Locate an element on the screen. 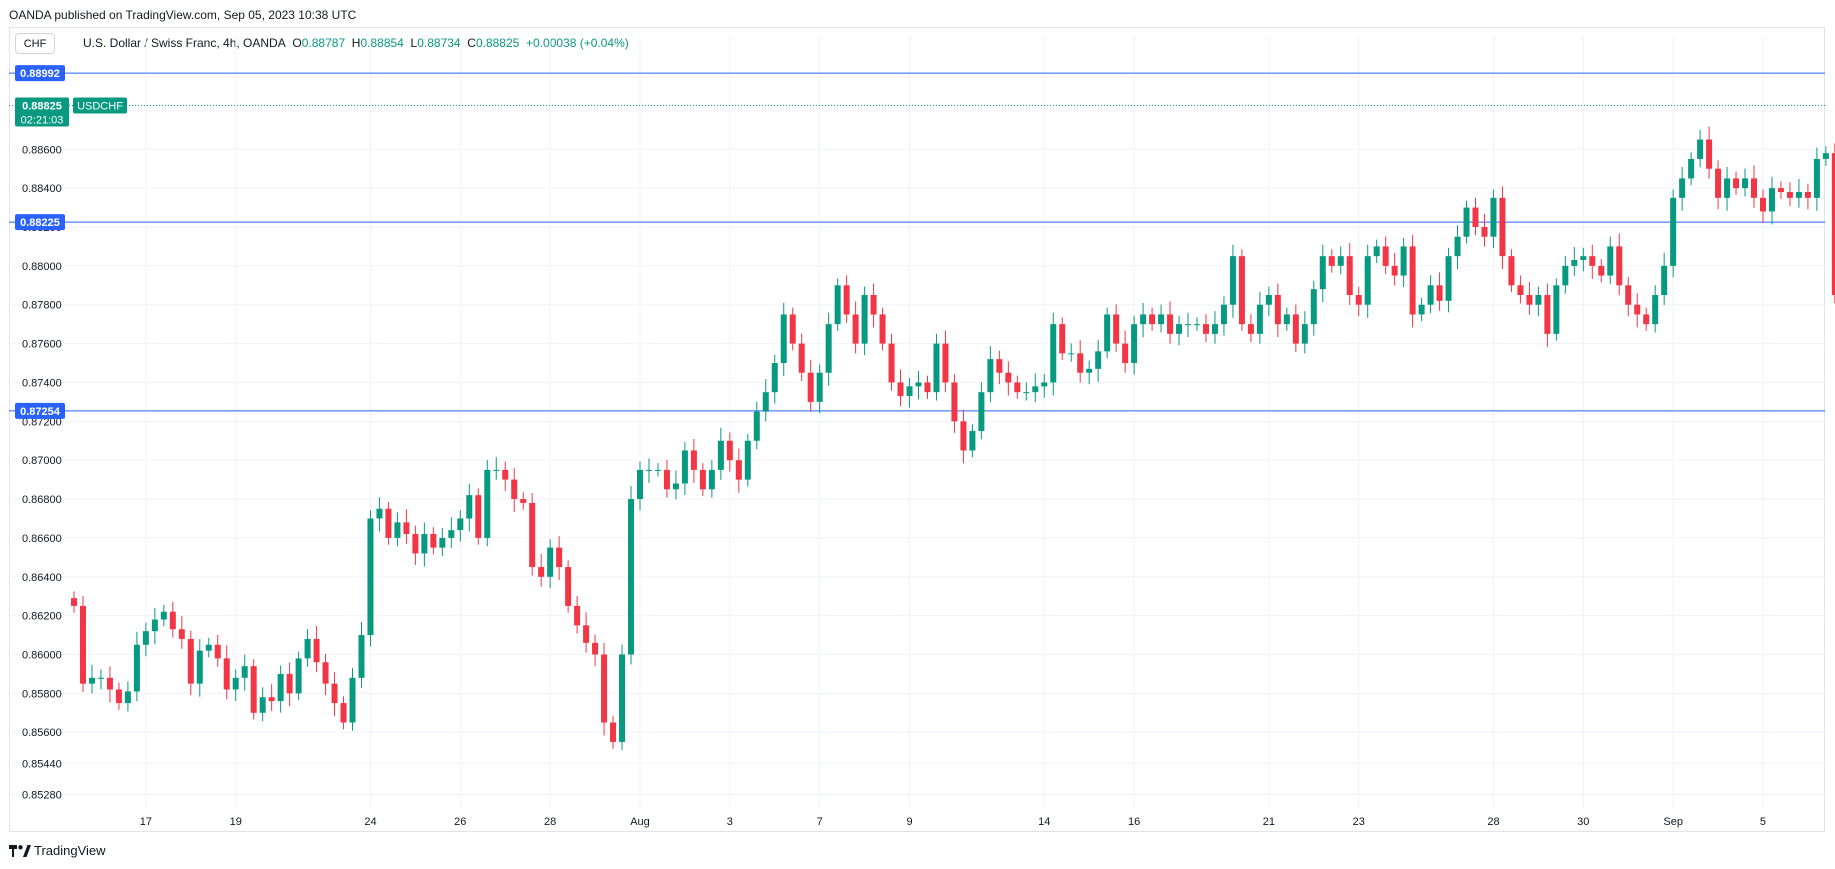 The image size is (1835, 869). price-tick-label: 0.86000 is located at coordinates (42, 655).